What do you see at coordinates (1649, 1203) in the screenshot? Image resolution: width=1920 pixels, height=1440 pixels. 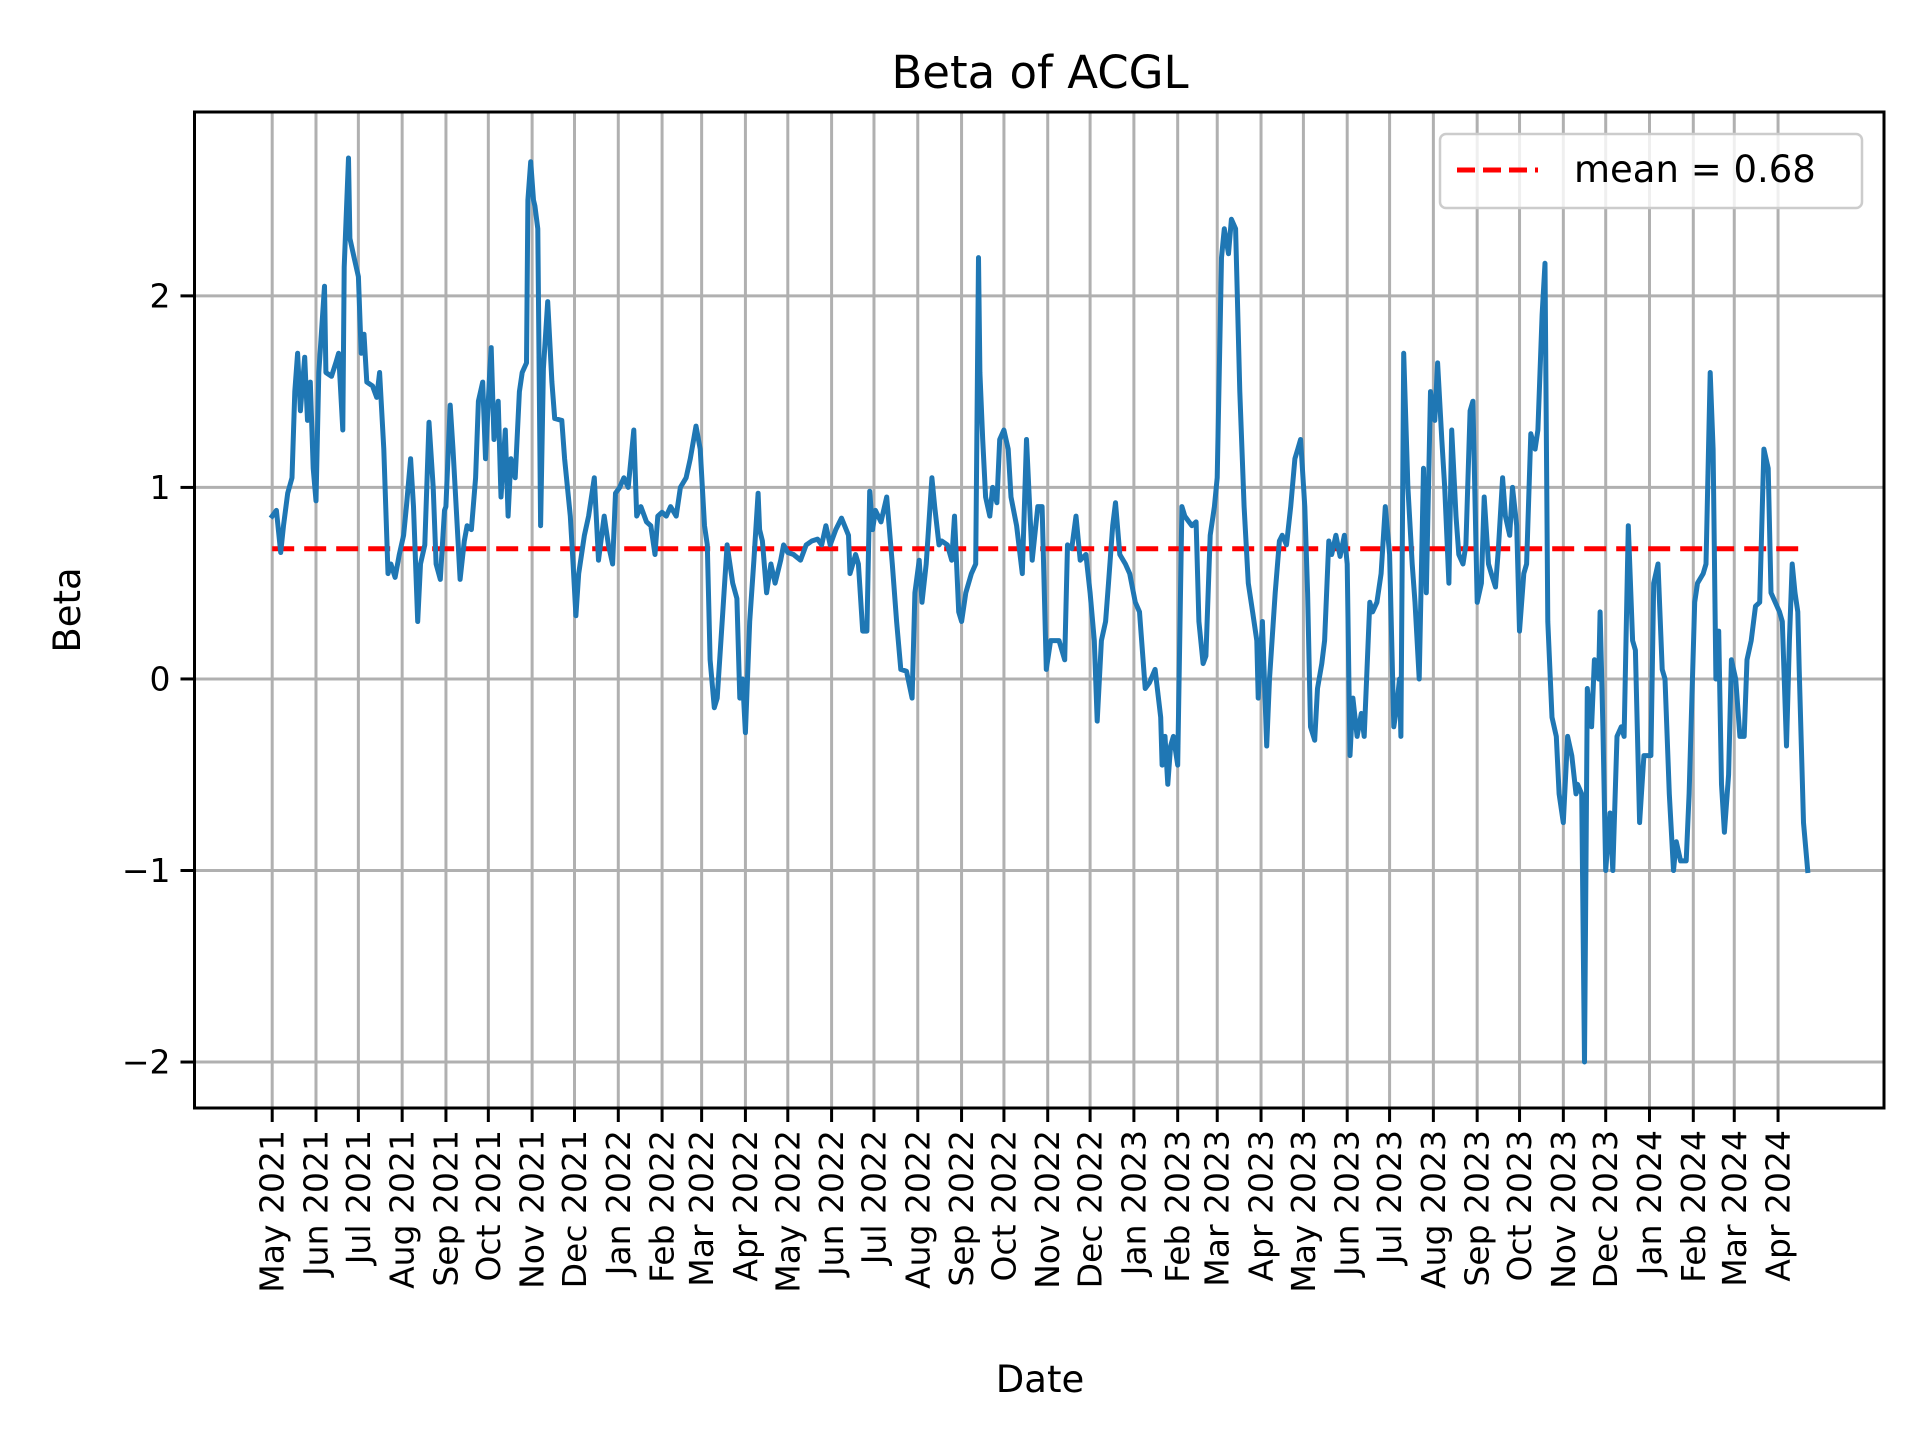 I see `x-tick-label: Jan 2024` at bounding box center [1649, 1203].